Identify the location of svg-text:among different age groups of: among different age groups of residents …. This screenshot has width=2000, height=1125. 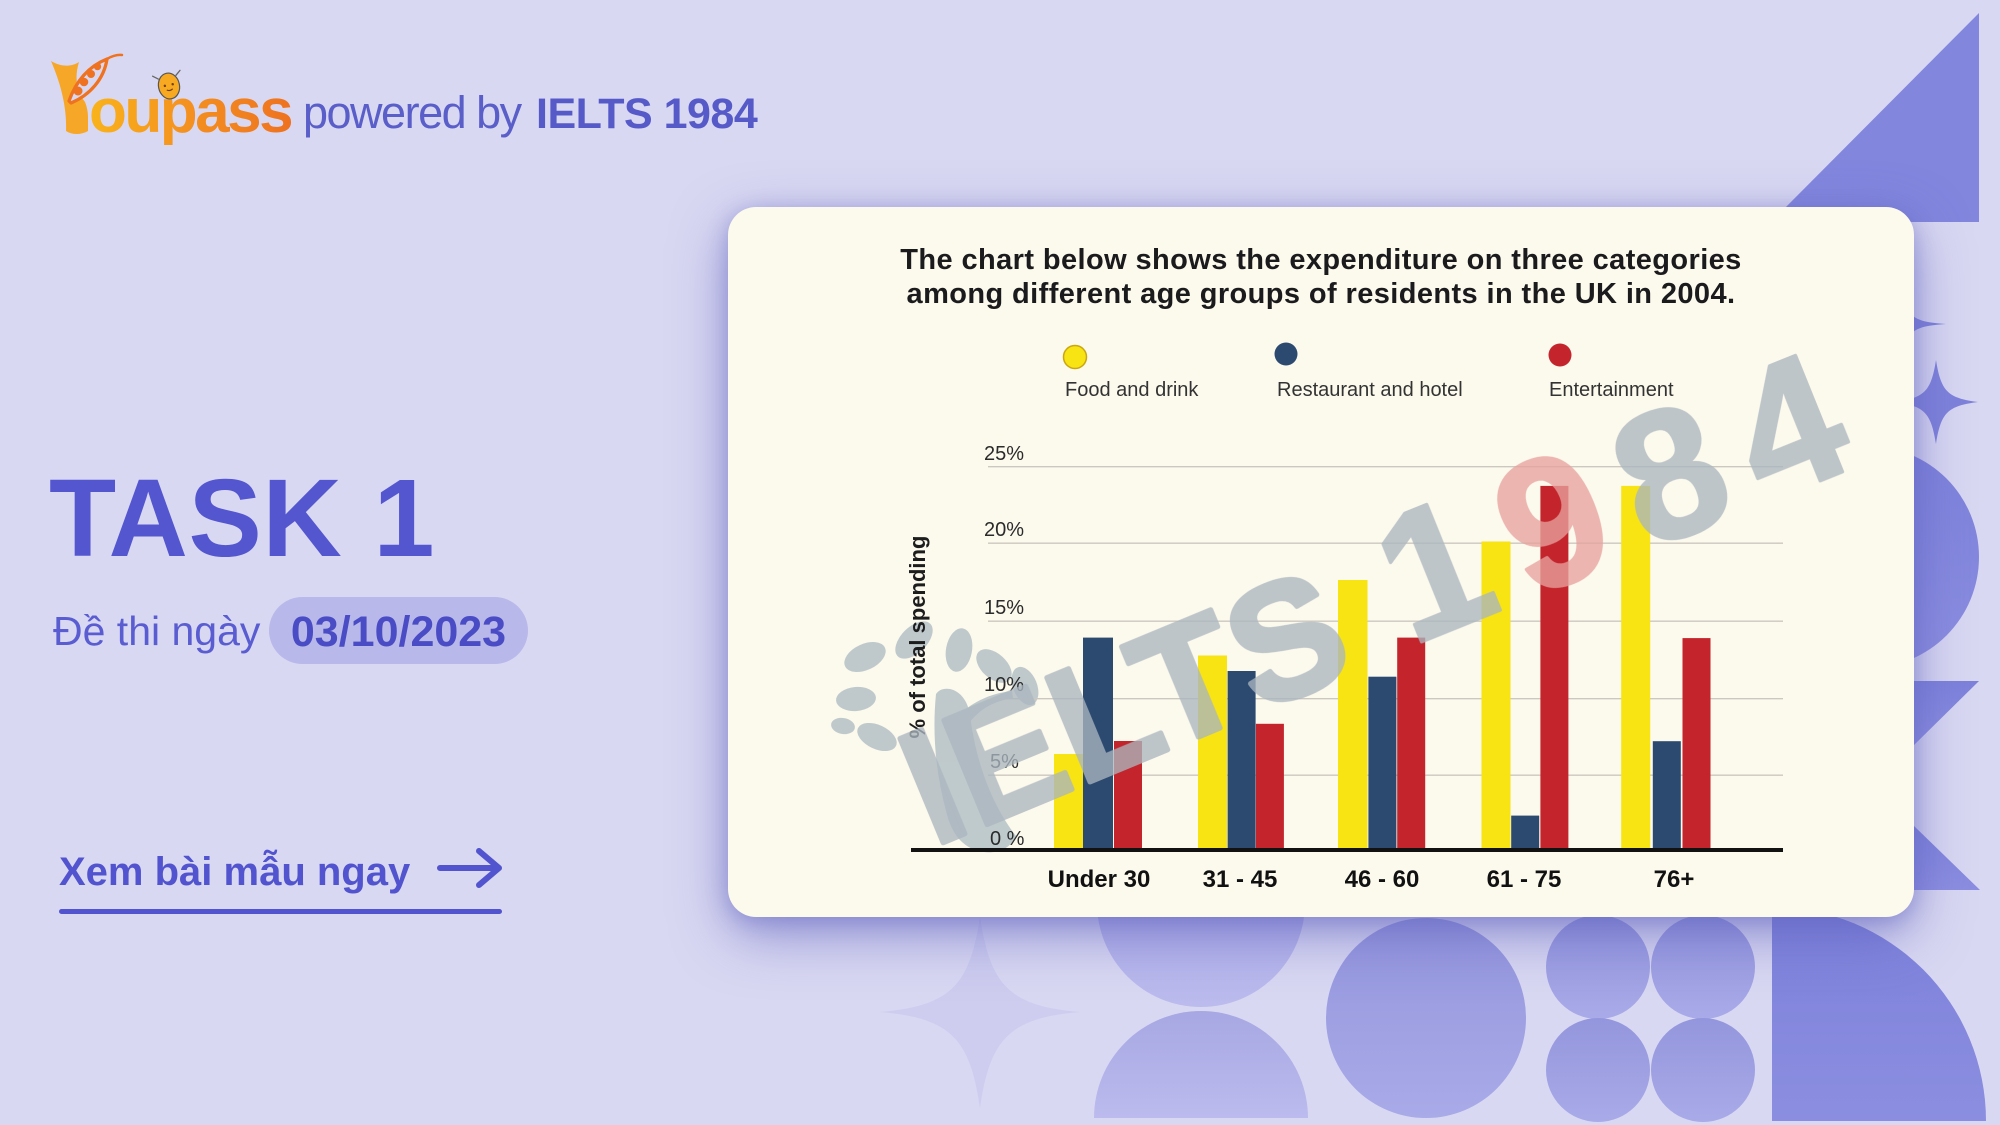
(1321, 294).